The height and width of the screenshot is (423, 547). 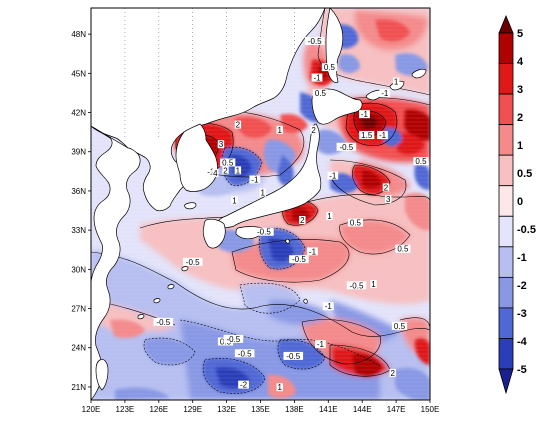 What do you see at coordinates (520, 62) in the screenshot?
I see `colorbar-label: 4` at bounding box center [520, 62].